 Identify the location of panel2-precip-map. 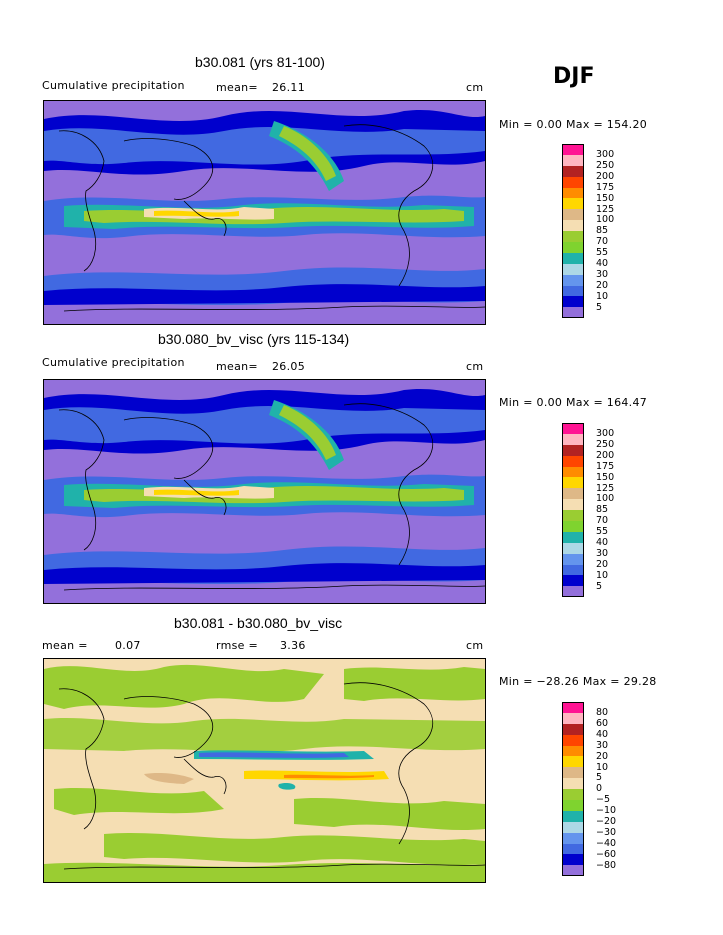
(264, 491).